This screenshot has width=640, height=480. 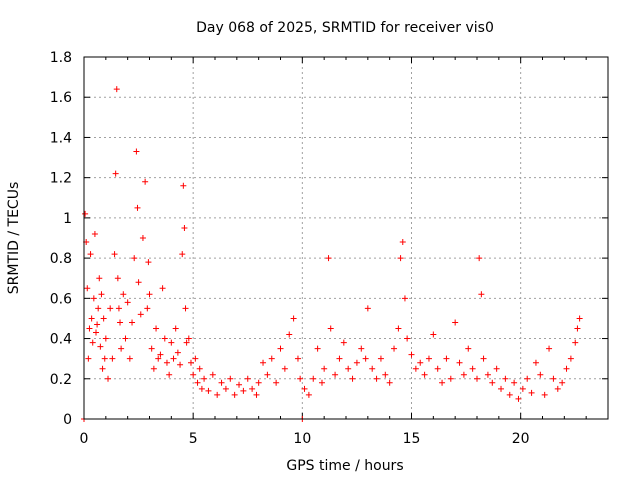 What do you see at coordinates (344, 466) in the screenshot?
I see `x-axis-title: GPS time / hours` at bounding box center [344, 466].